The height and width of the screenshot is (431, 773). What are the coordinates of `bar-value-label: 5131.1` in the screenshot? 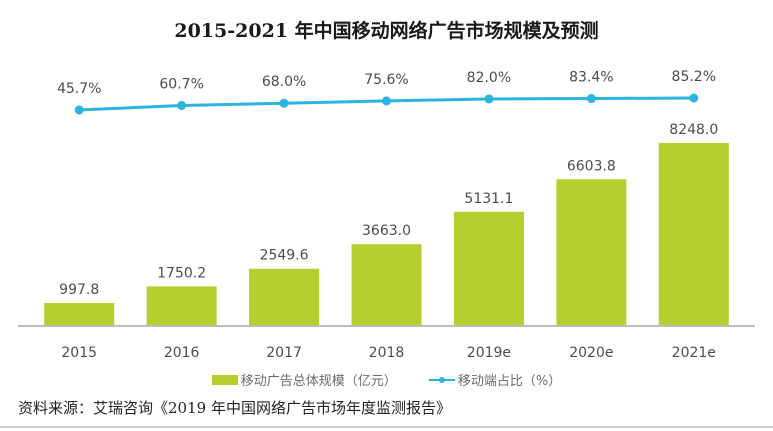 It's located at (488, 199).